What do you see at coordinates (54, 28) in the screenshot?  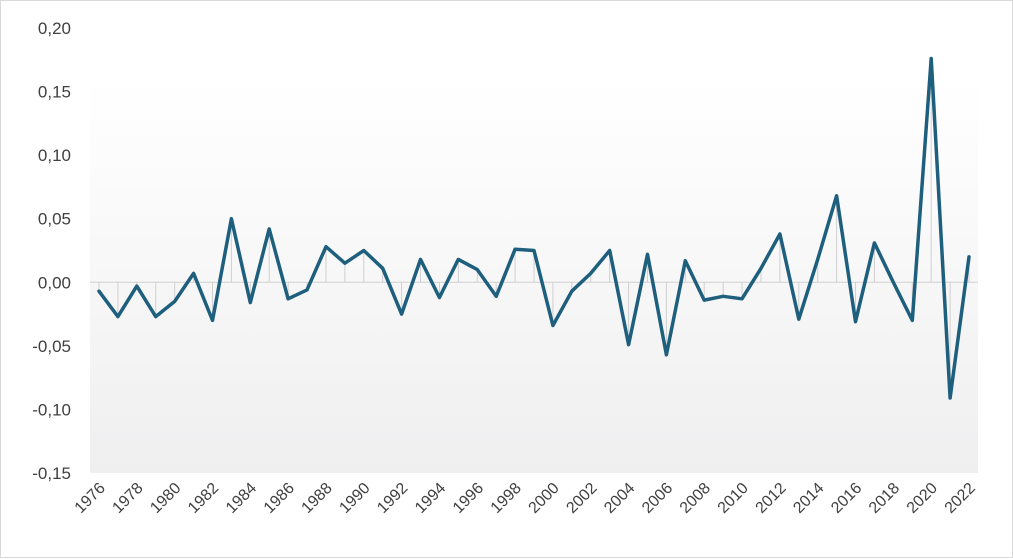 I see `y-tick-label: 0,20` at bounding box center [54, 28].